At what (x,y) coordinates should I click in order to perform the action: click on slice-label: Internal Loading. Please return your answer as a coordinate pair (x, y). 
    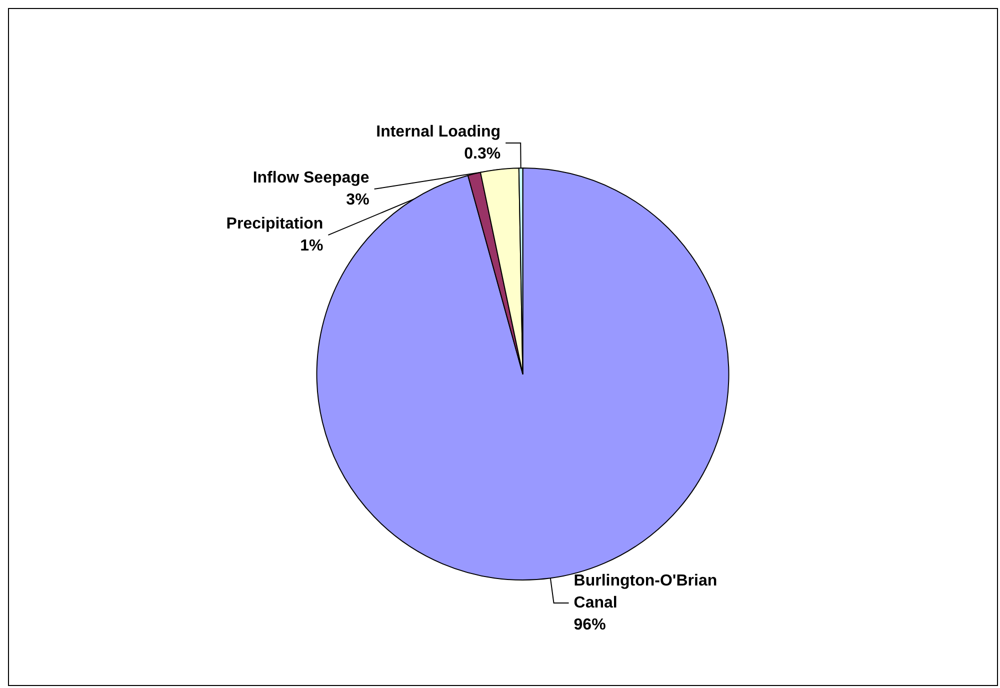
    Looking at the image, I should click on (438, 132).